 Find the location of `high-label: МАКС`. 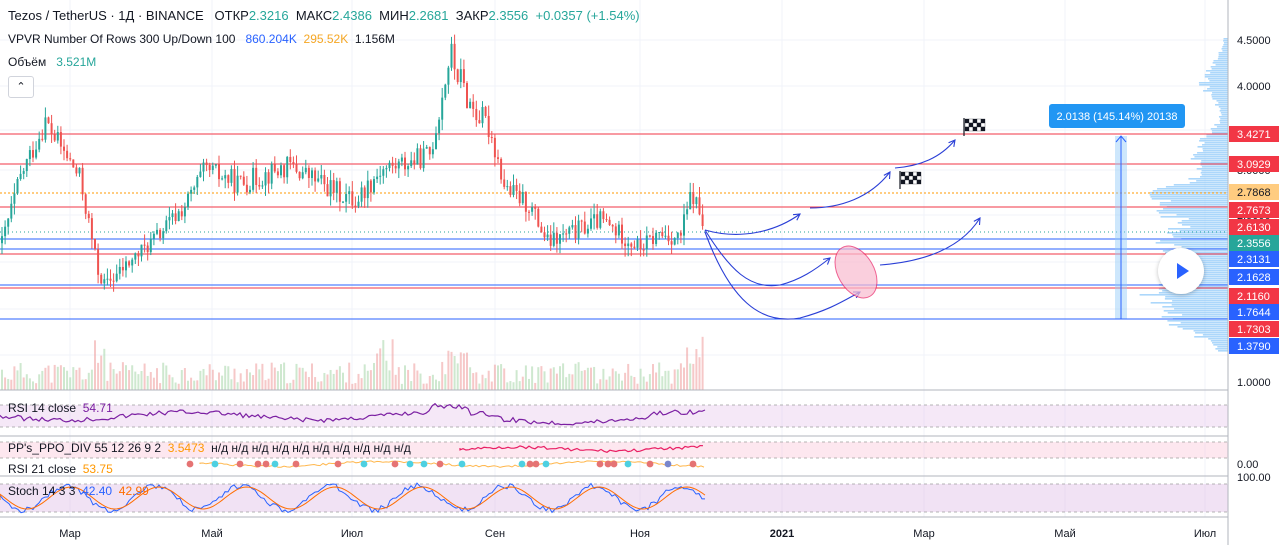

high-label: МАКС is located at coordinates (314, 15).